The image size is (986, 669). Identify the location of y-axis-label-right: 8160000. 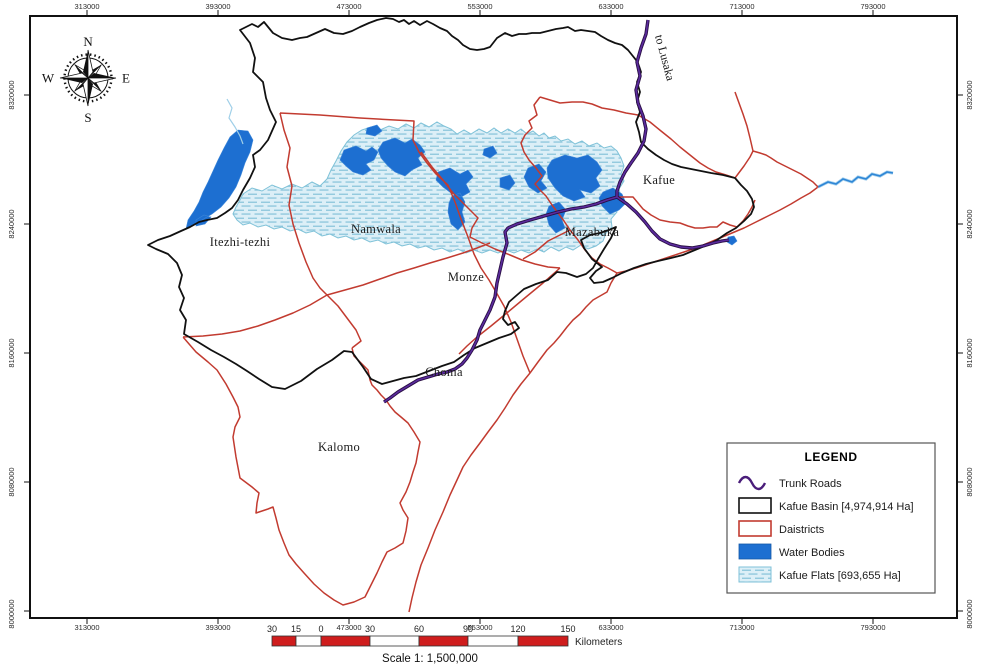
(969, 352).